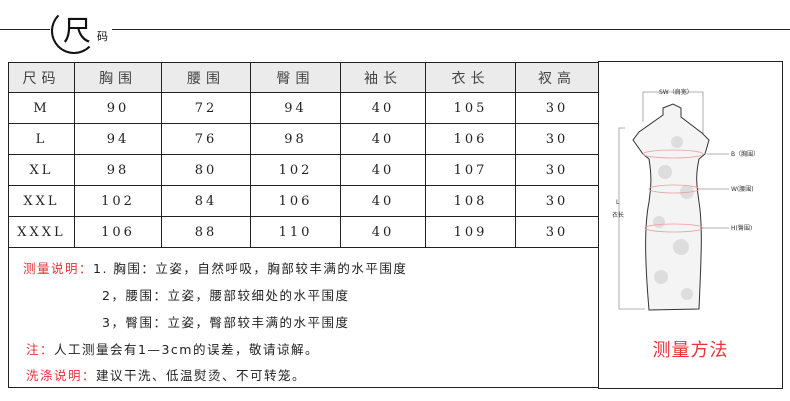  I want to click on note-text: 人工测量会有1—3cm的误差，敬请谅解。, so click(186, 349).